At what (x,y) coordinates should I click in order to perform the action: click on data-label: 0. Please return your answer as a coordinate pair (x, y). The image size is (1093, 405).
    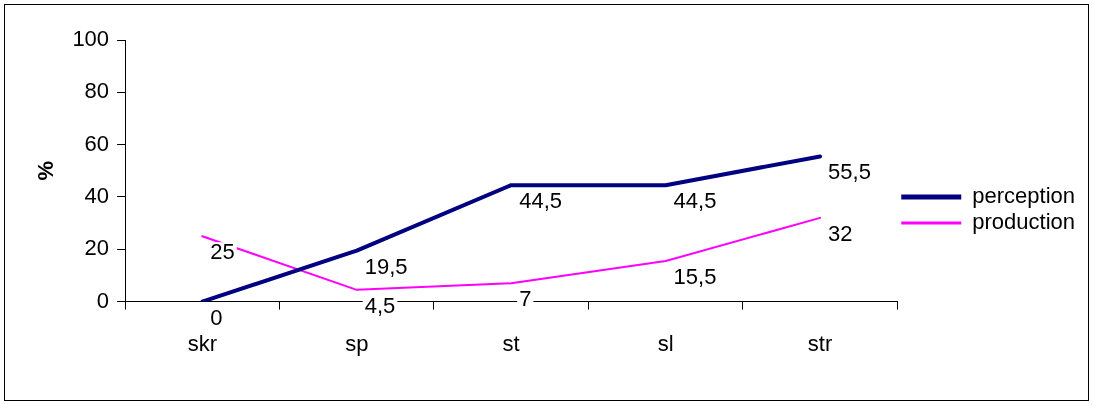
    Looking at the image, I should click on (216, 317).